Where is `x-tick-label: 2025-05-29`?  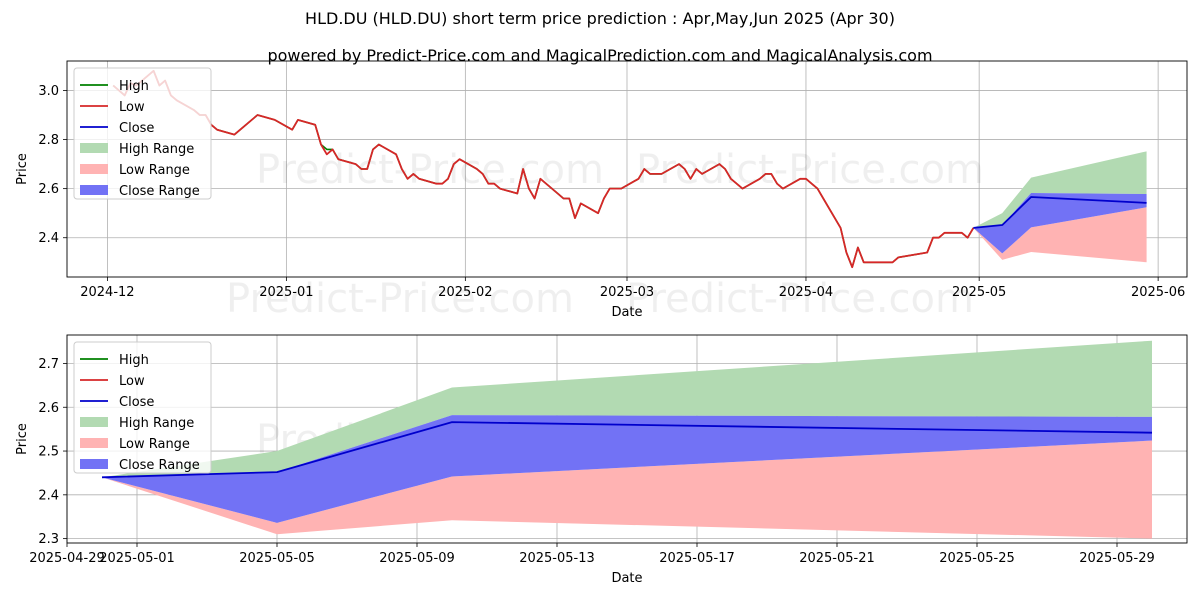 x-tick-label: 2025-05-29 is located at coordinates (1117, 558).